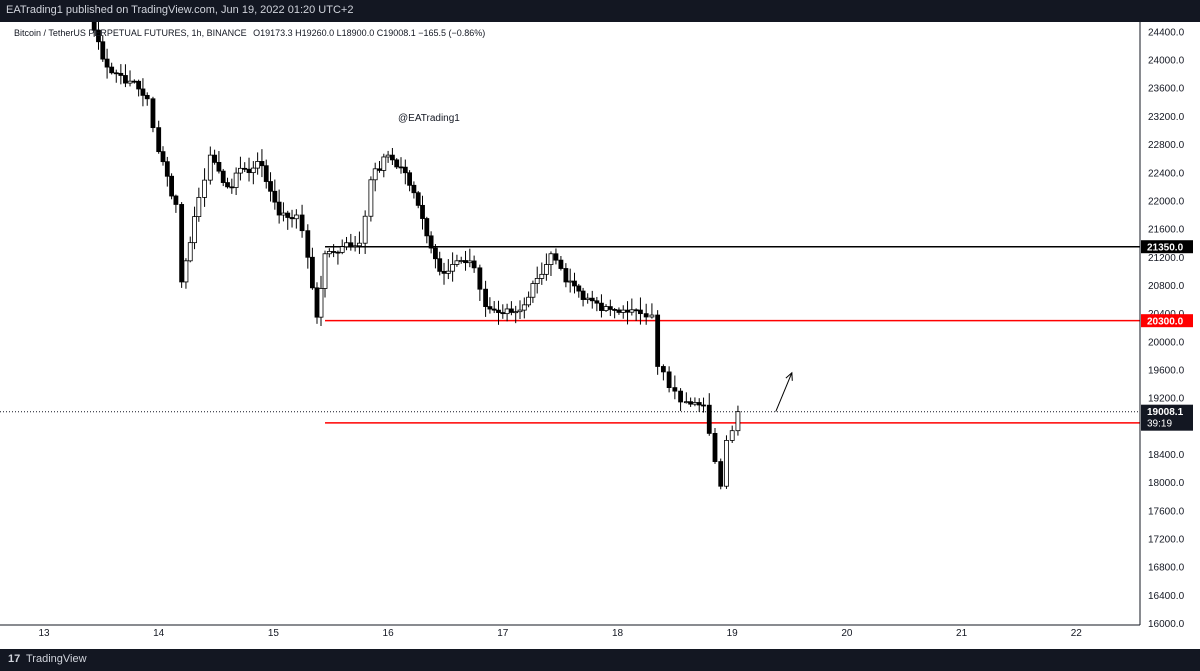  What do you see at coordinates (1166, 342) in the screenshot?
I see `price-tick-label: 20000.0` at bounding box center [1166, 342].